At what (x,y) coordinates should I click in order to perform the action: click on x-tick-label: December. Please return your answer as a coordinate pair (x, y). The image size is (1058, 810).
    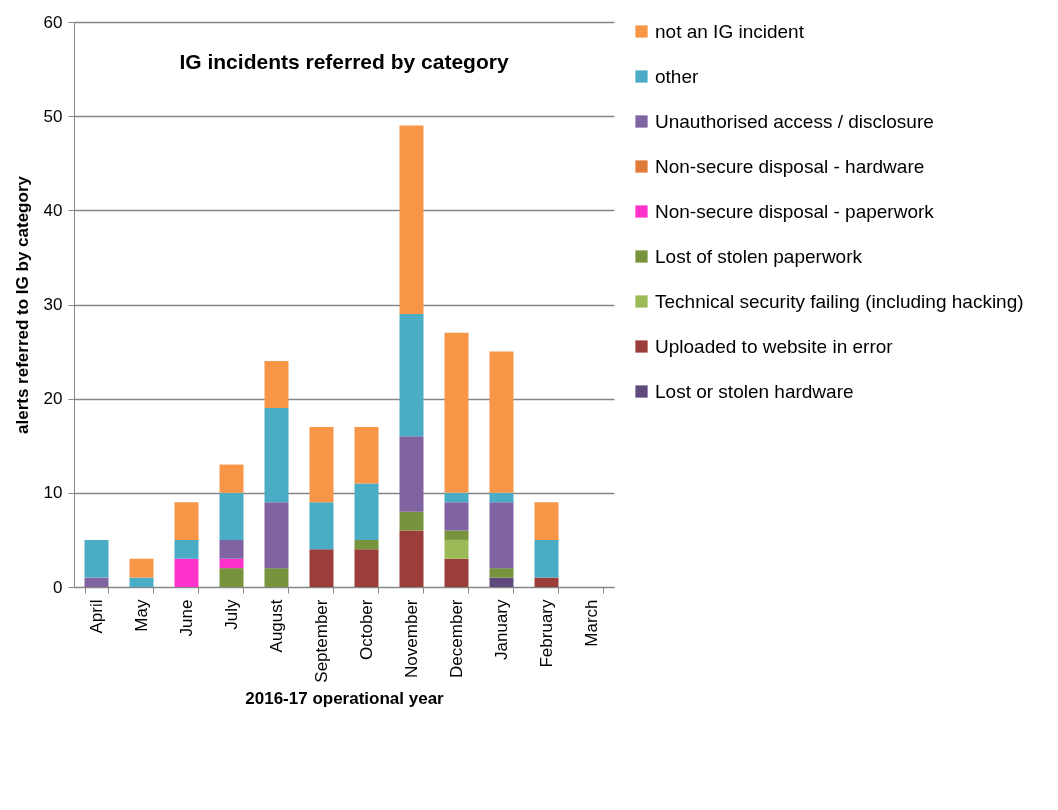
    Looking at the image, I should click on (456, 638).